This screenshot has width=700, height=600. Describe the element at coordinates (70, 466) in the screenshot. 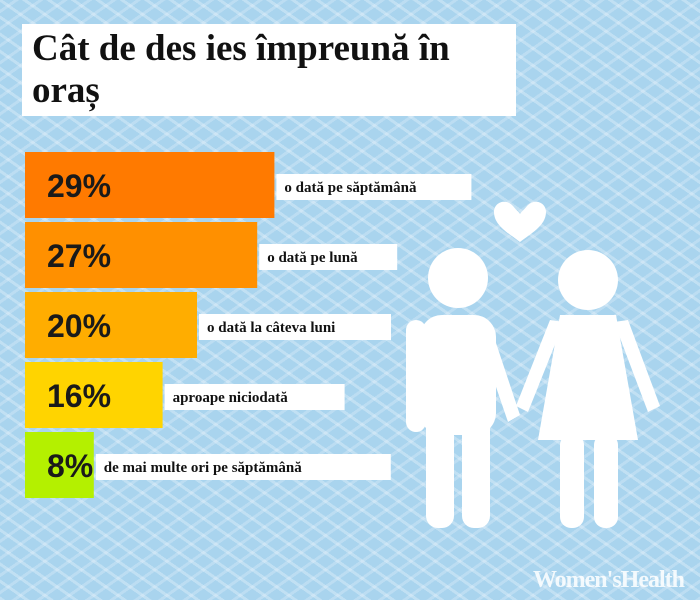

I see `bar-value-label: 8%` at that location.